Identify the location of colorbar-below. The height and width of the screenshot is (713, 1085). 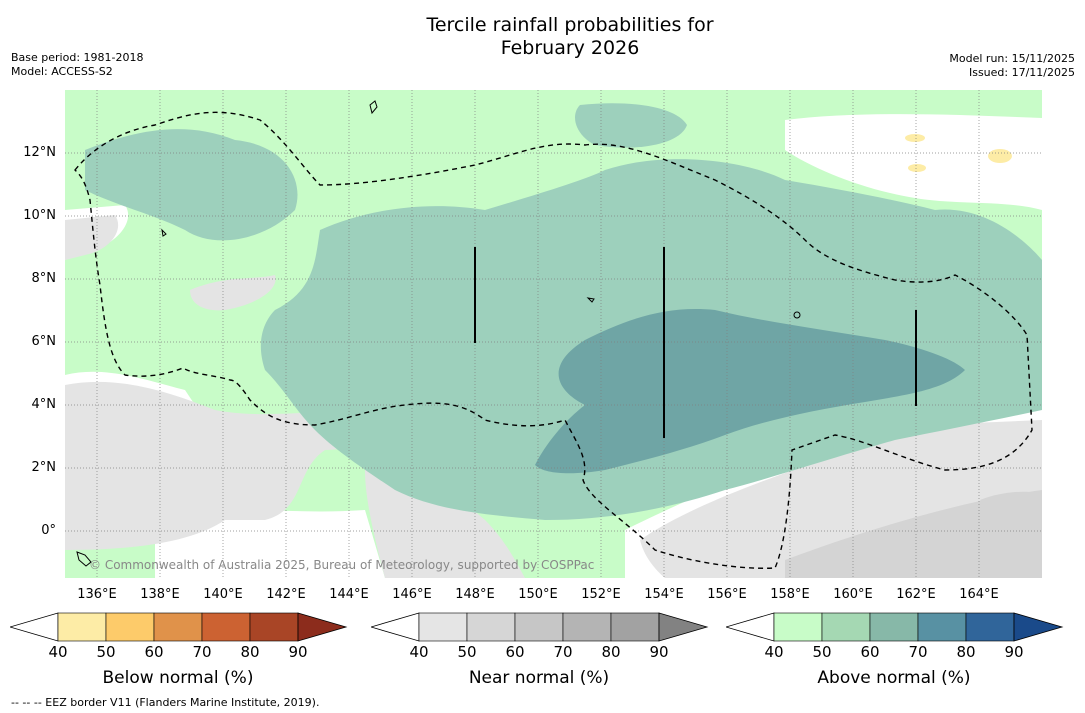
(179, 627).